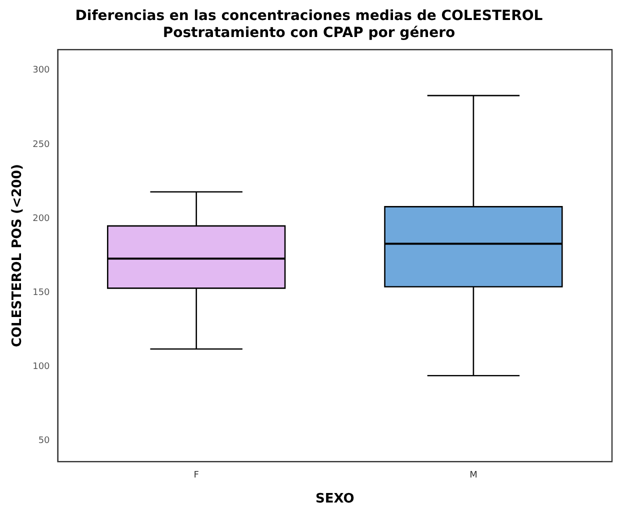 The width and height of the screenshot is (618, 515). Describe the element at coordinates (41, 219) in the screenshot. I see `y-tick-label: 200` at that location.